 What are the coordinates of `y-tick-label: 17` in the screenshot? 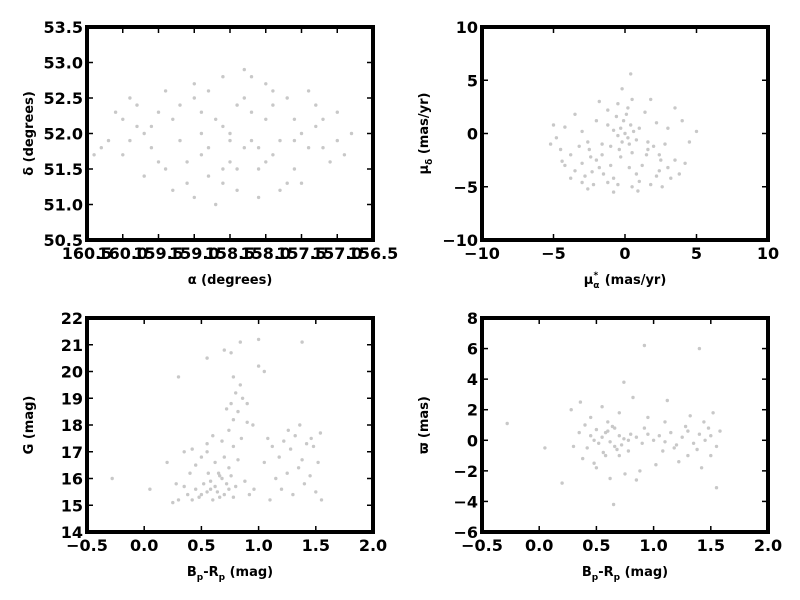 It's located at (72, 452).